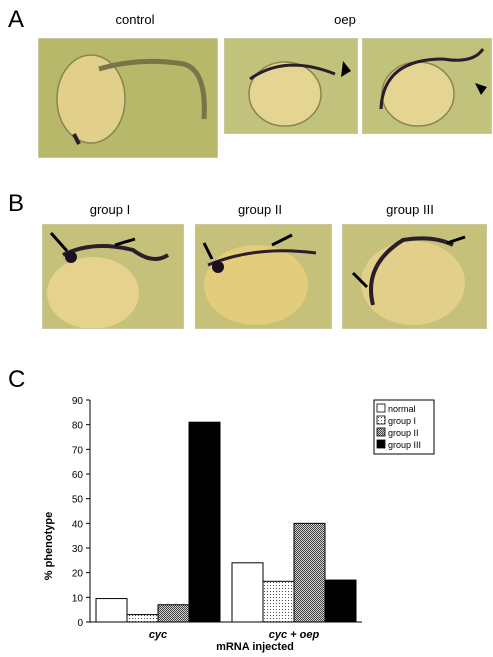 This screenshot has height=657, width=493. What do you see at coordinates (78, 401) in the screenshot?
I see `y-tick-label: 90` at bounding box center [78, 401].